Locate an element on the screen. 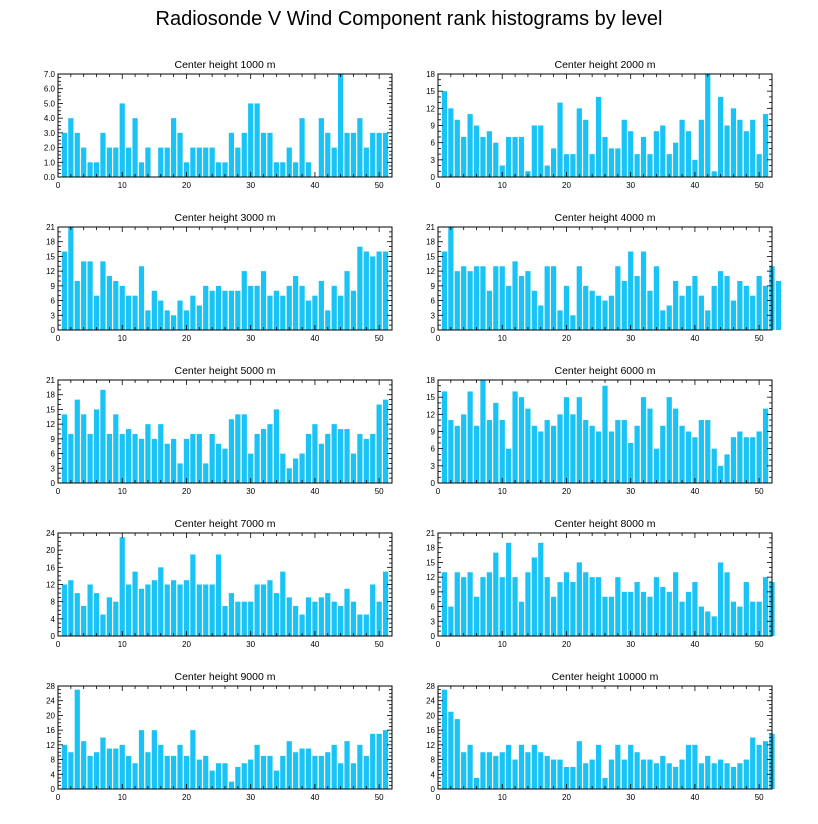 This screenshot has width=818, height=824. x-tick-label: 50 is located at coordinates (379, 185).